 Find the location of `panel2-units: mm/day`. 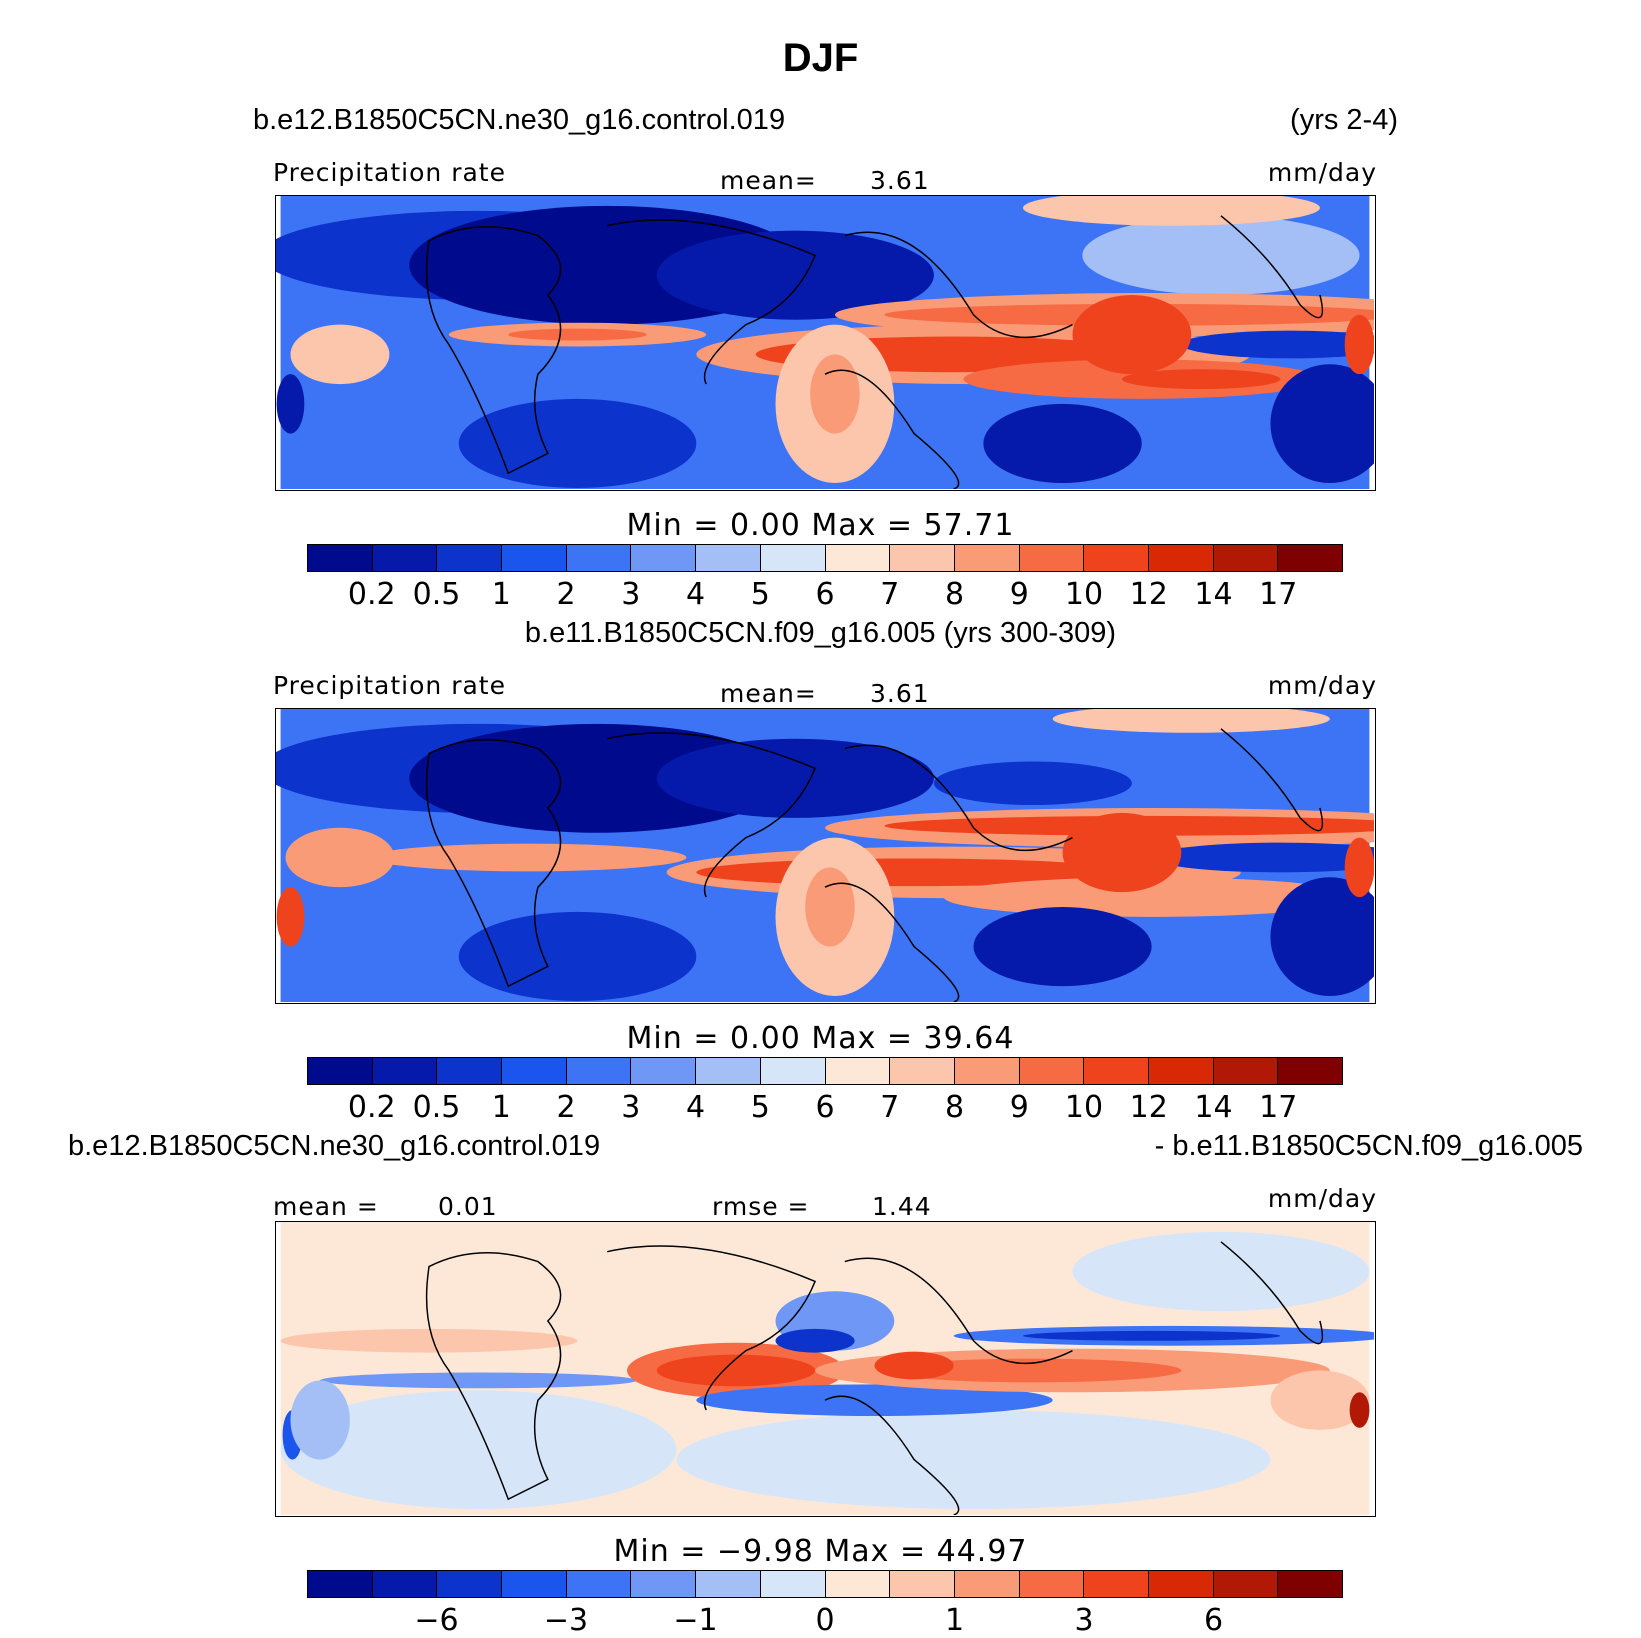

panel2-units: mm/day is located at coordinates (1322, 685).